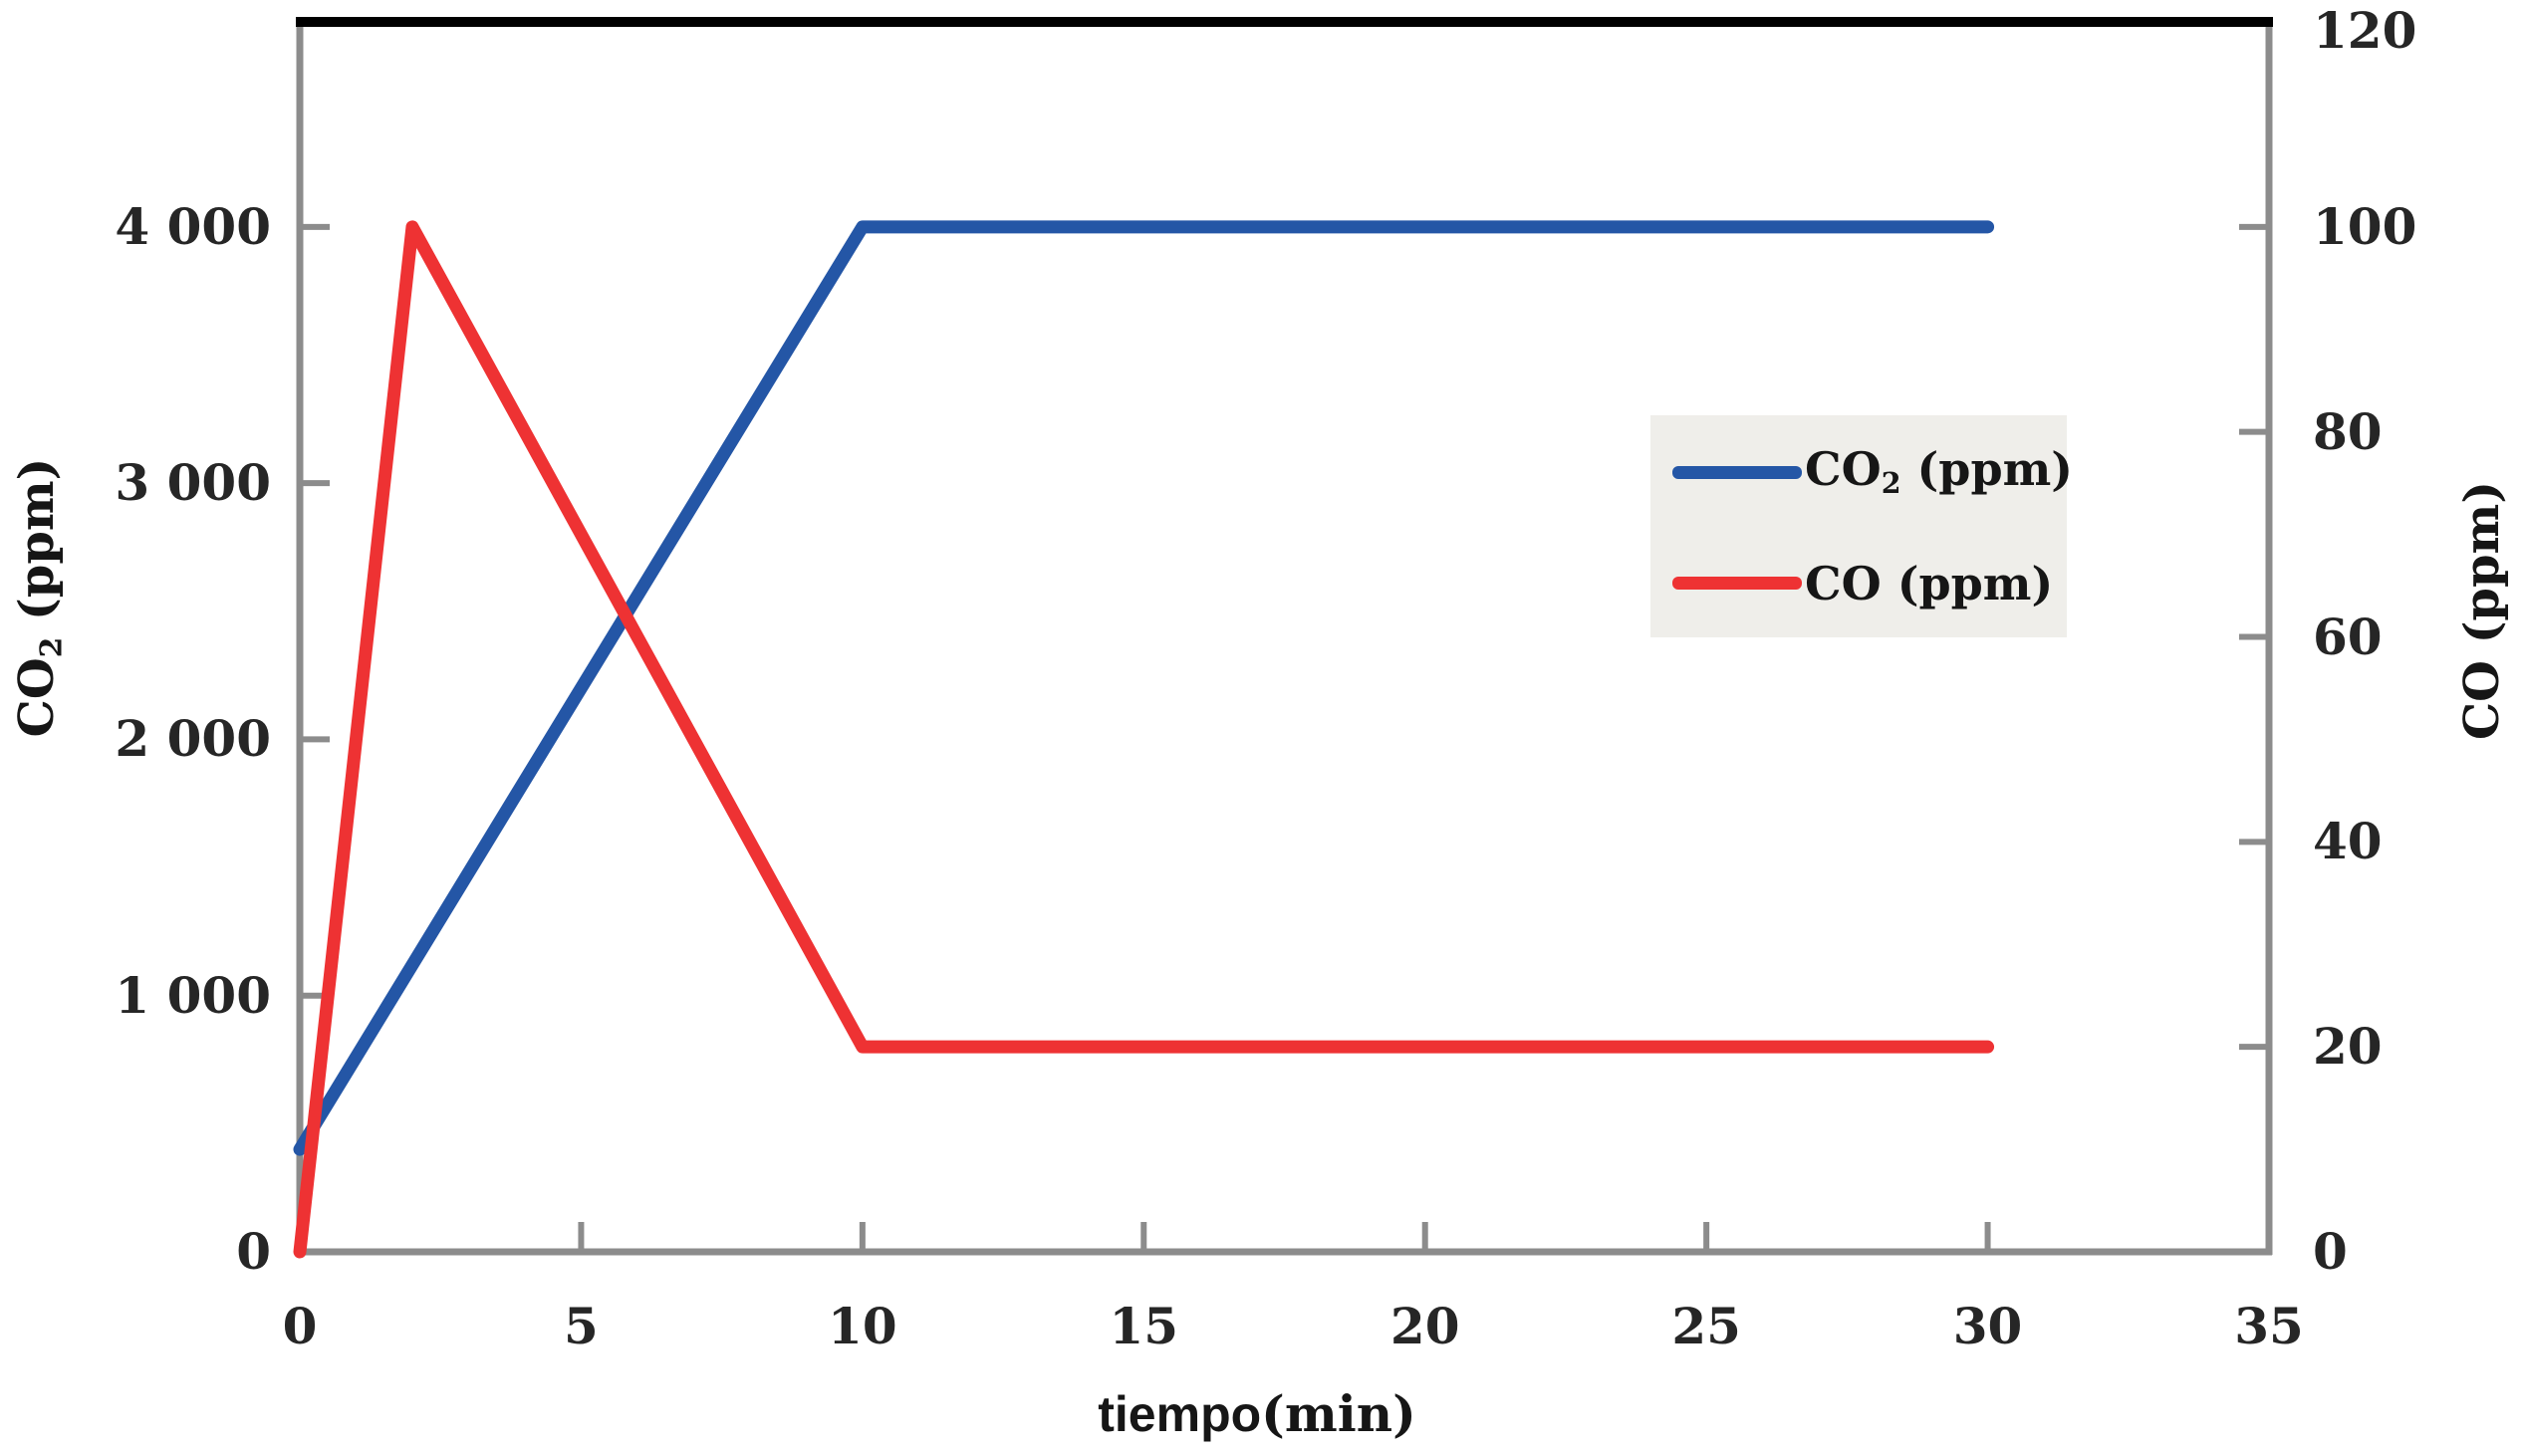  I want to click on left-axis-tick-label: 2 000, so click(193, 739).